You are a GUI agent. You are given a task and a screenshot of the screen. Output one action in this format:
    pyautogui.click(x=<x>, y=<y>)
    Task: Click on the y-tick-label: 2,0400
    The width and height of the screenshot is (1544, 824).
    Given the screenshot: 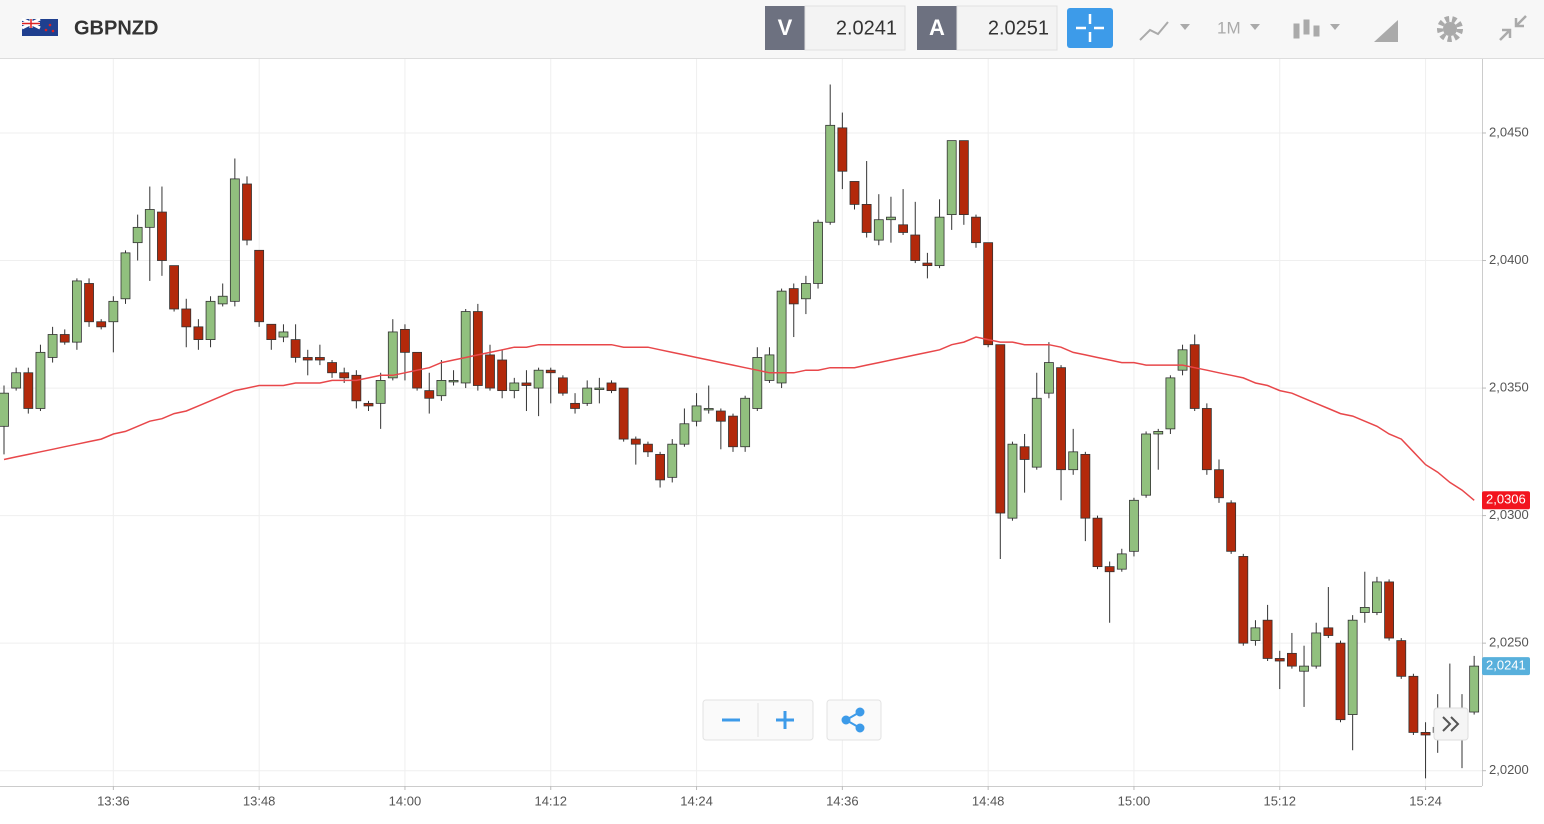 What is the action you would take?
    pyautogui.click(x=1509, y=259)
    